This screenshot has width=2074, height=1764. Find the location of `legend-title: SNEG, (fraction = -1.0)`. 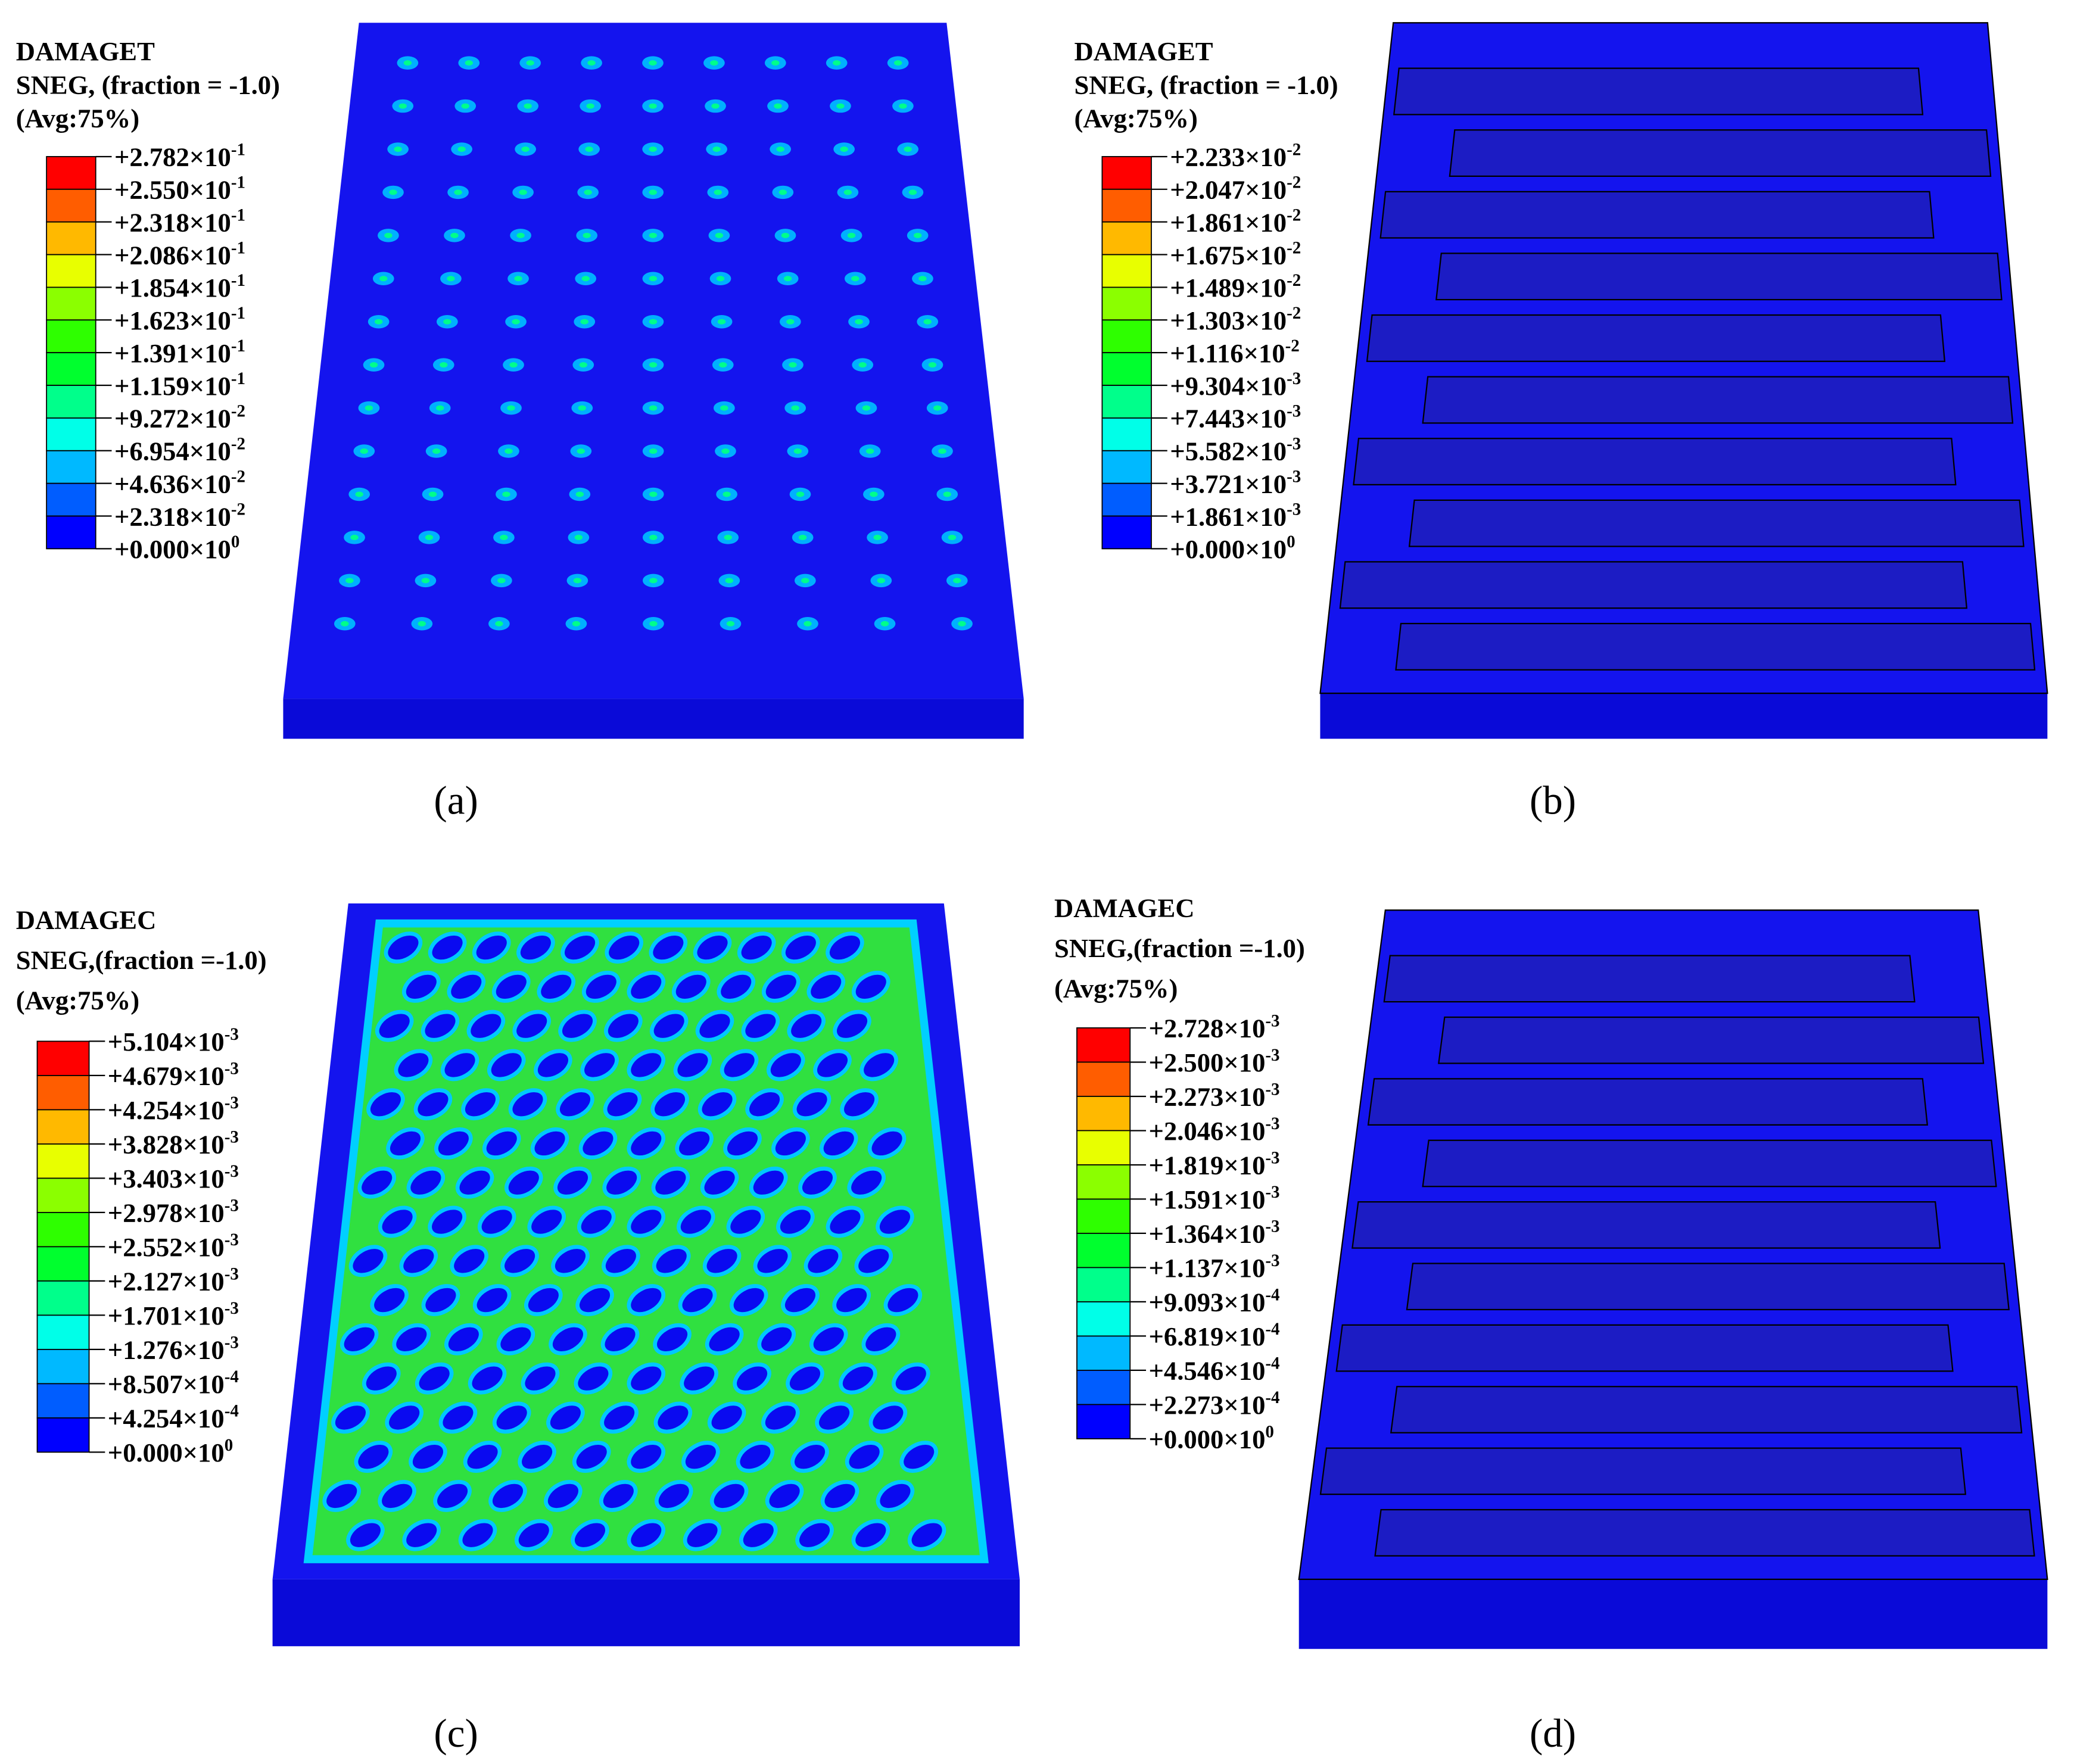

legend-title: SNEG, (fraction = -1.0) is located at coordinates (1206, 84).